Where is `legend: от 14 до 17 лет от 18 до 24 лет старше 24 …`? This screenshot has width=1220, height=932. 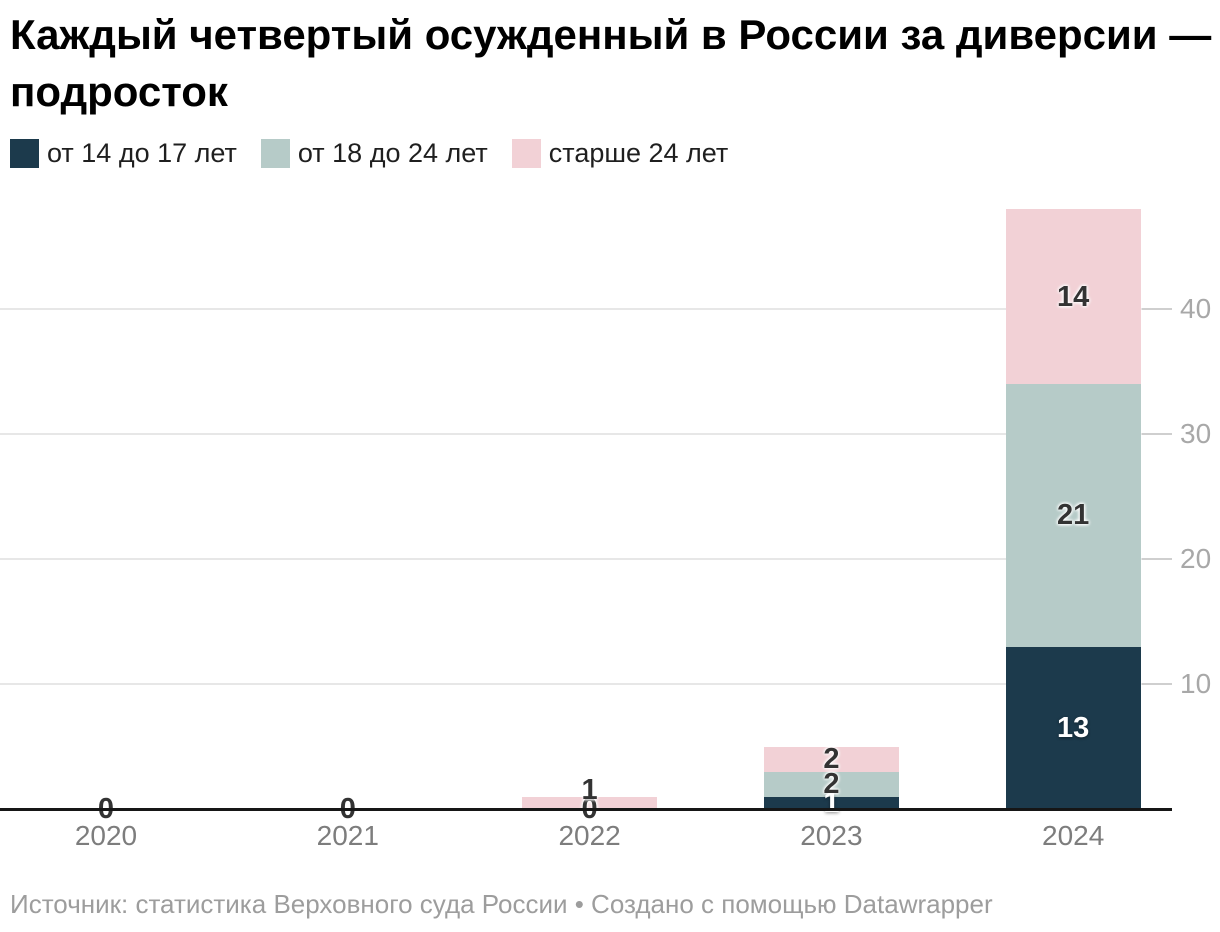
legend: от 14 до 17 лет от 18 до 24 лет старше 24 … is located at coordinates (369, 153).